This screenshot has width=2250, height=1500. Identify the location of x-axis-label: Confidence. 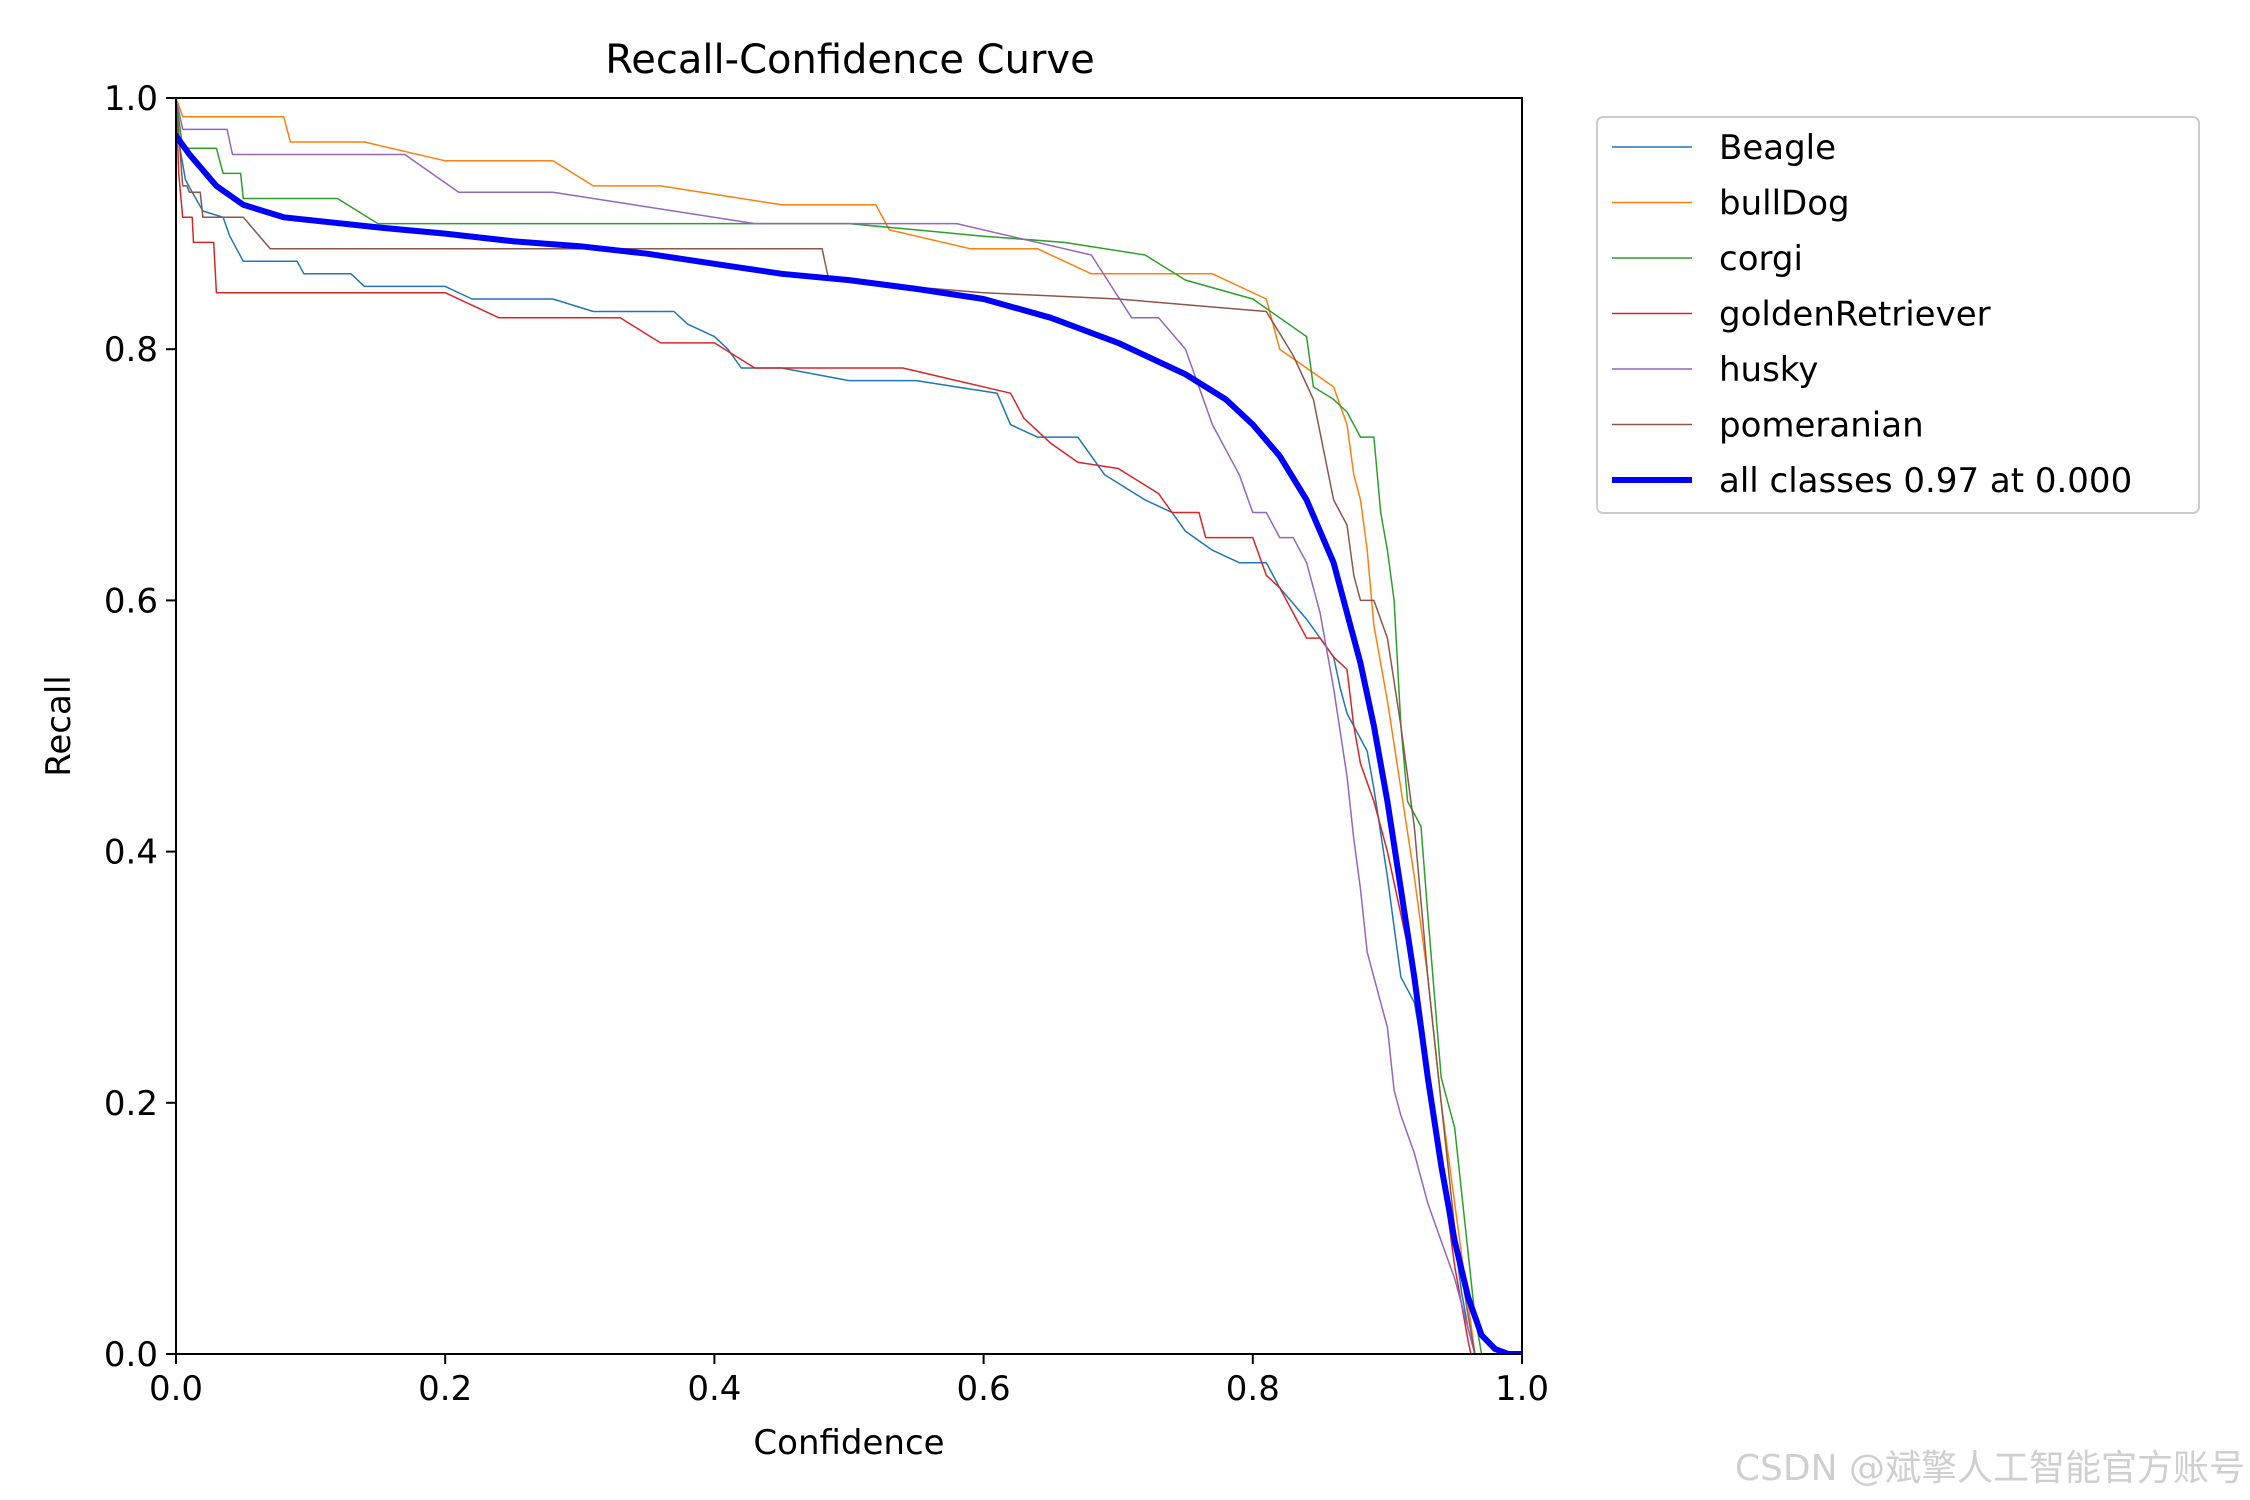
(848, 1443).